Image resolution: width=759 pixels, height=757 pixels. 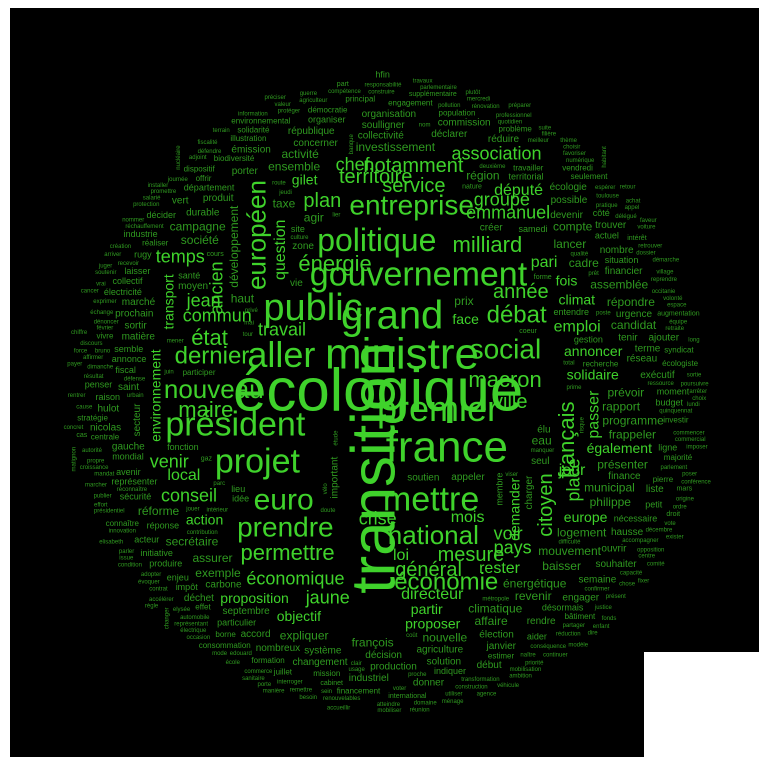 What do you see at coordinates (203, 607) in the screenshot?
I see `cloud-word: effet` at bounding box center [203, 607].